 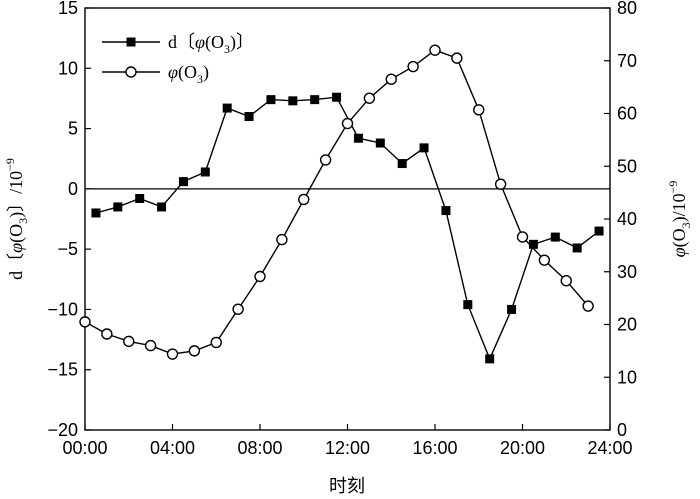 I want to click on x-axis-title: 时刻, so click(x=347, y=486).